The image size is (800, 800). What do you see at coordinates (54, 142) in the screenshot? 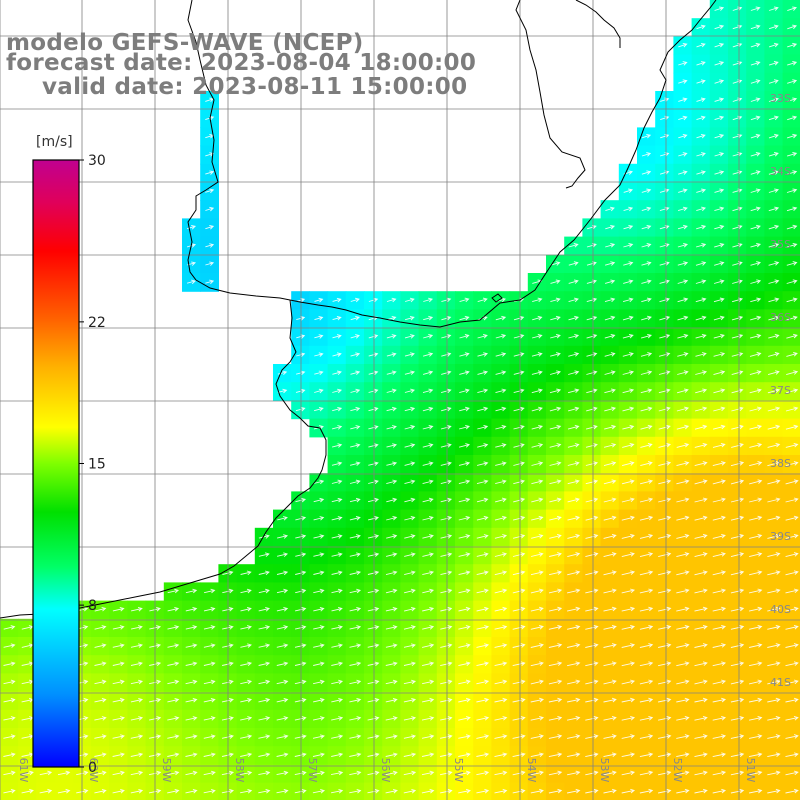
I see `colorbar-unit: [m/s]` at bounding box center [54, 142].